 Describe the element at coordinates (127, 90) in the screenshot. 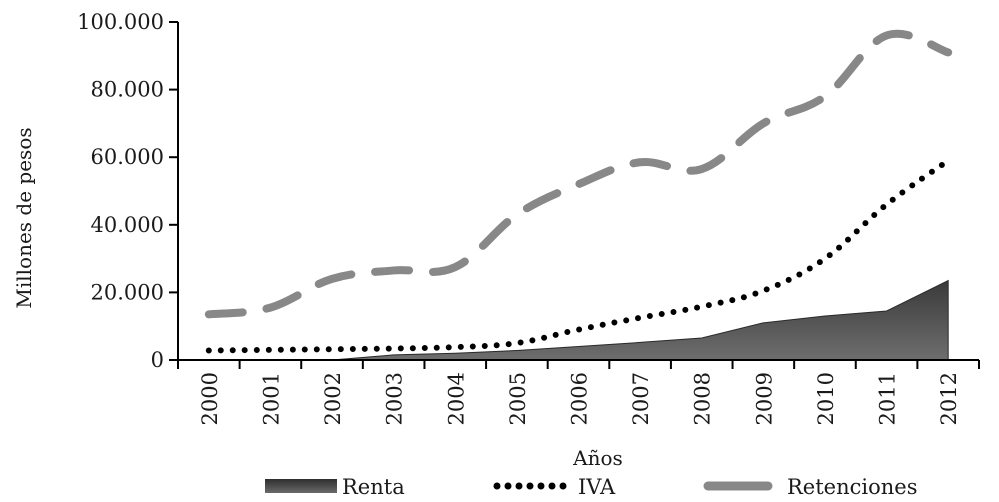

I see `y-tick-label: 80.000` at that location.